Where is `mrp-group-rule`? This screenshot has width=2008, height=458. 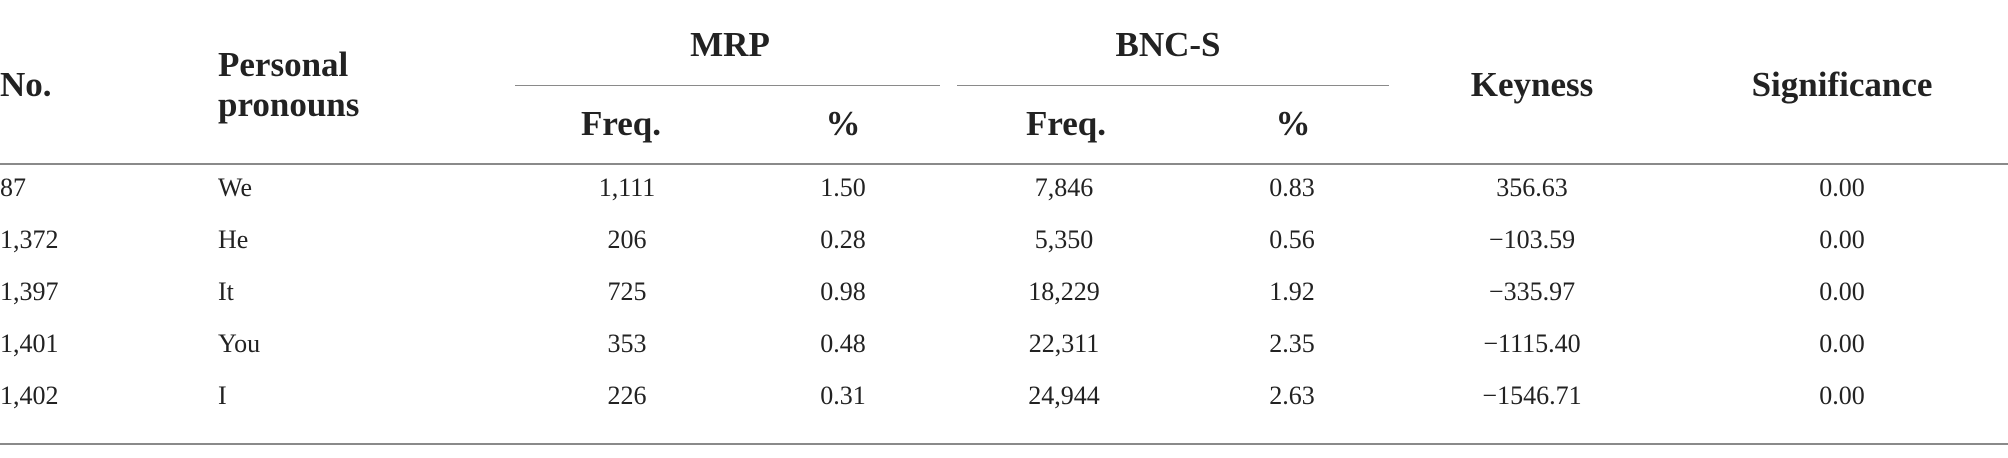
mrp-group-rule is located at coordinates (727, 85).